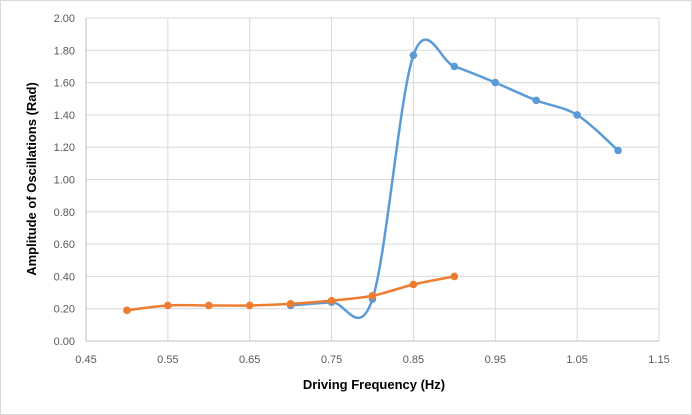 The width and height of the screenshot is (692, 415). What do you see at coordinates (85, 360) in the screenshot?
I see `x-tick-label: 0.45` at bounding box center [85, 360].